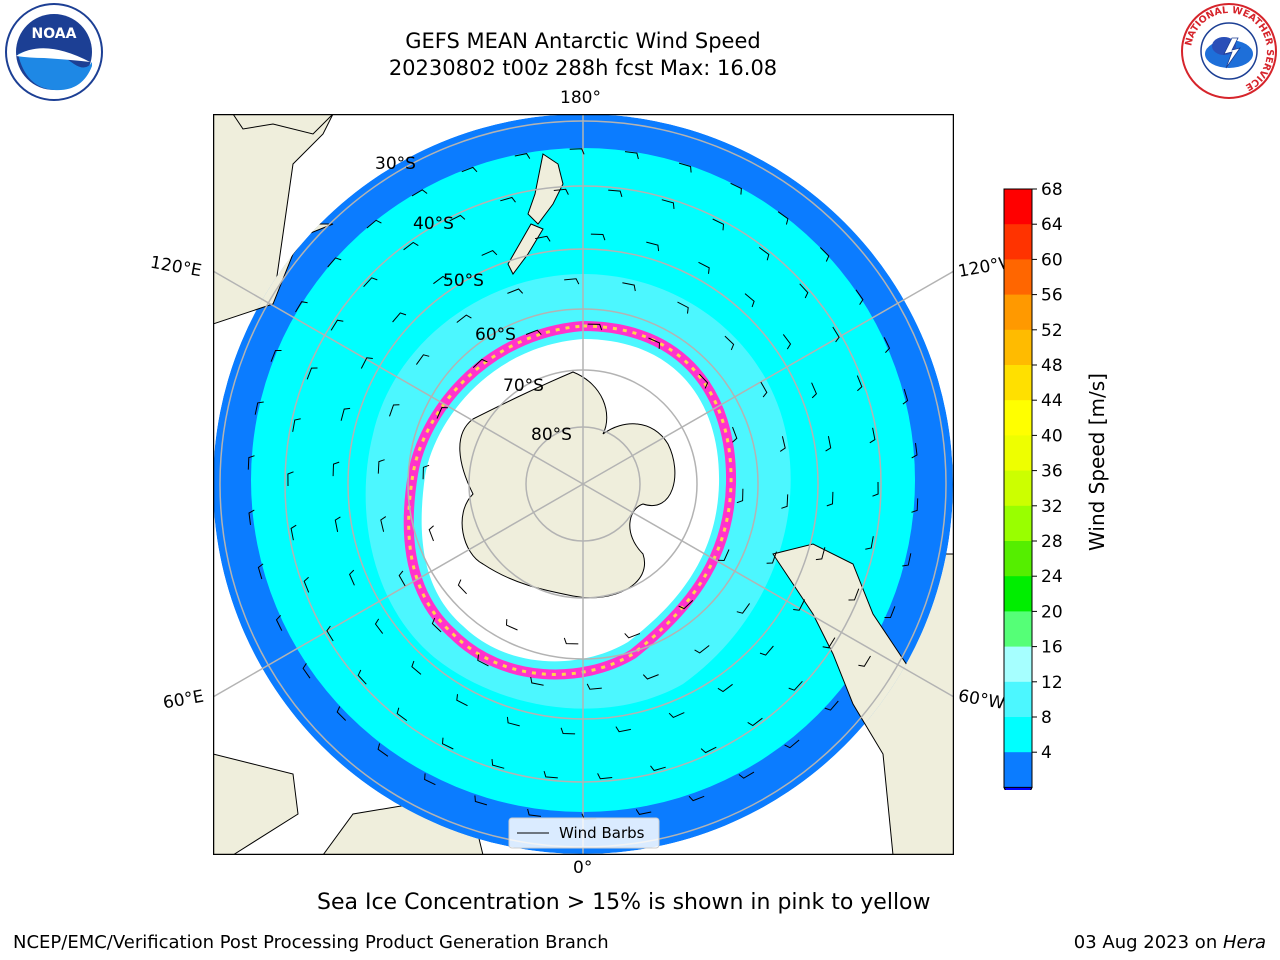 The width and height of the screenshot is (1280, 960). What do you see at coordinates (433, 224) in the screenshot?
I see `lat-label-40s: 40°S` at bounding box center [433, 224].